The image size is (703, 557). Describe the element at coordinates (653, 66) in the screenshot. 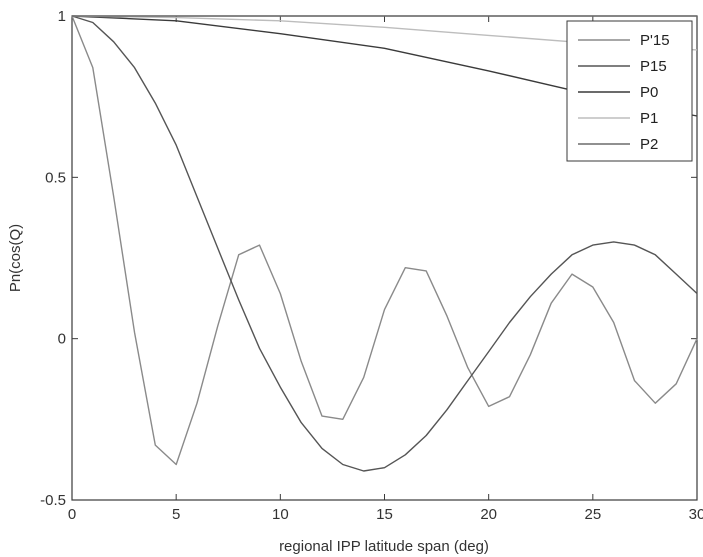

I see `legend-label: P15` at that location.